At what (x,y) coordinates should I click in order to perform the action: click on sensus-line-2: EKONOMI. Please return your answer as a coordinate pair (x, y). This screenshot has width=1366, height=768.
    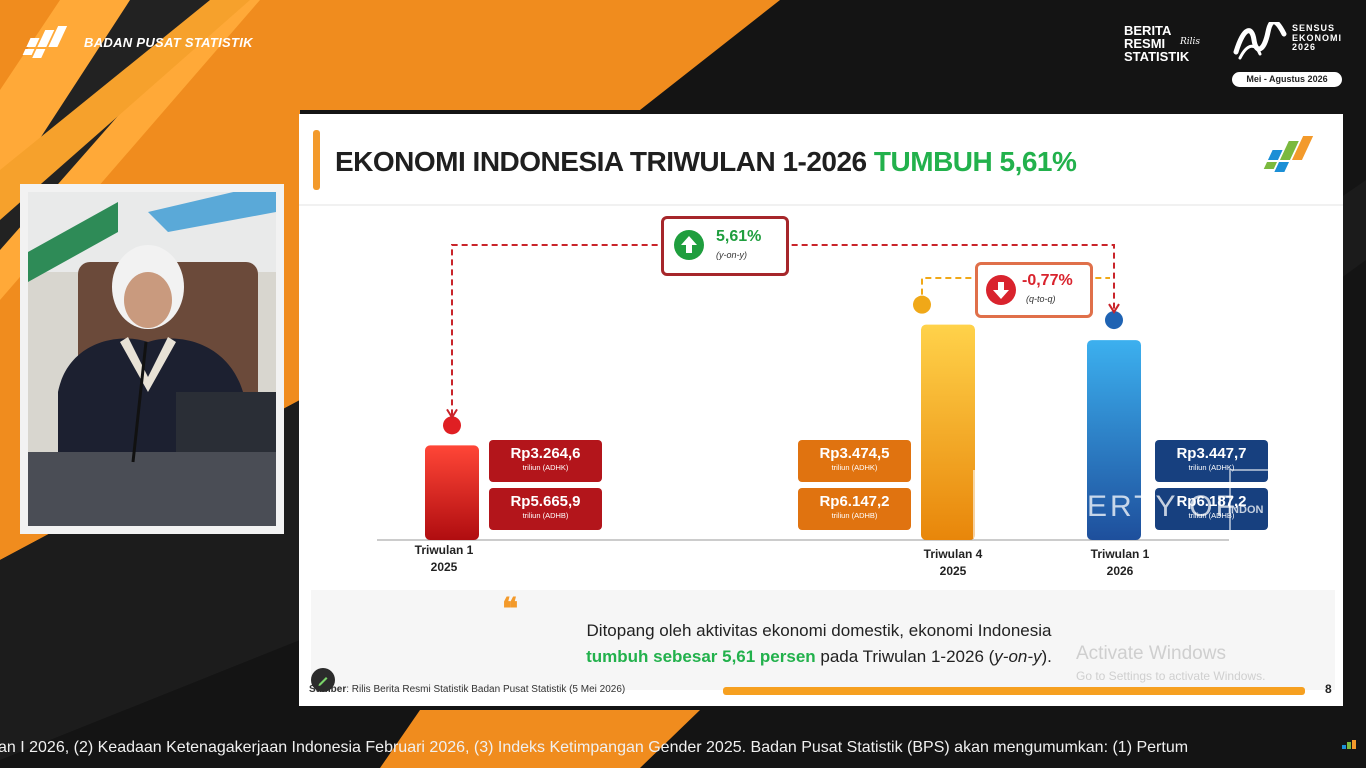
    Looking at the image, I should click on (1317, 37).